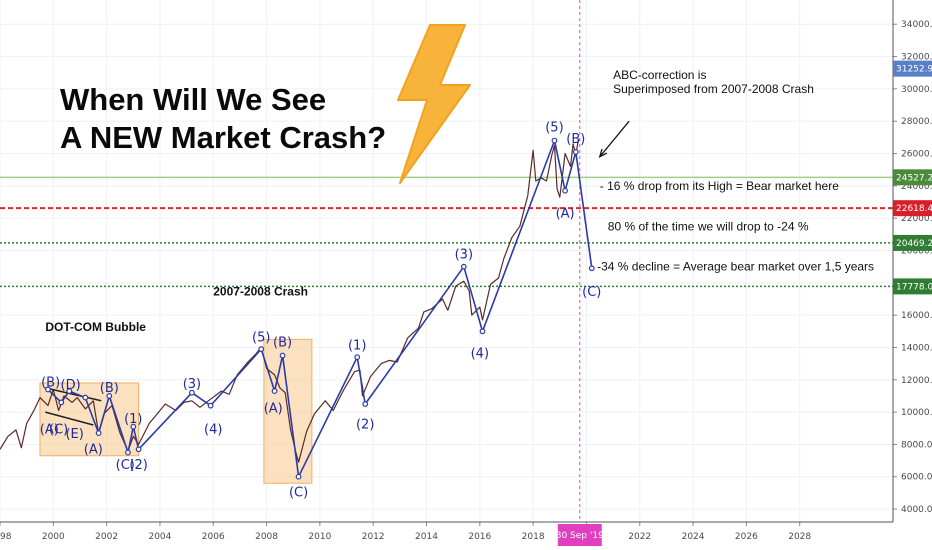  Describe the element at coordinates (74, 434) in the screenshot. I see `wave-label: (E)` at that location.